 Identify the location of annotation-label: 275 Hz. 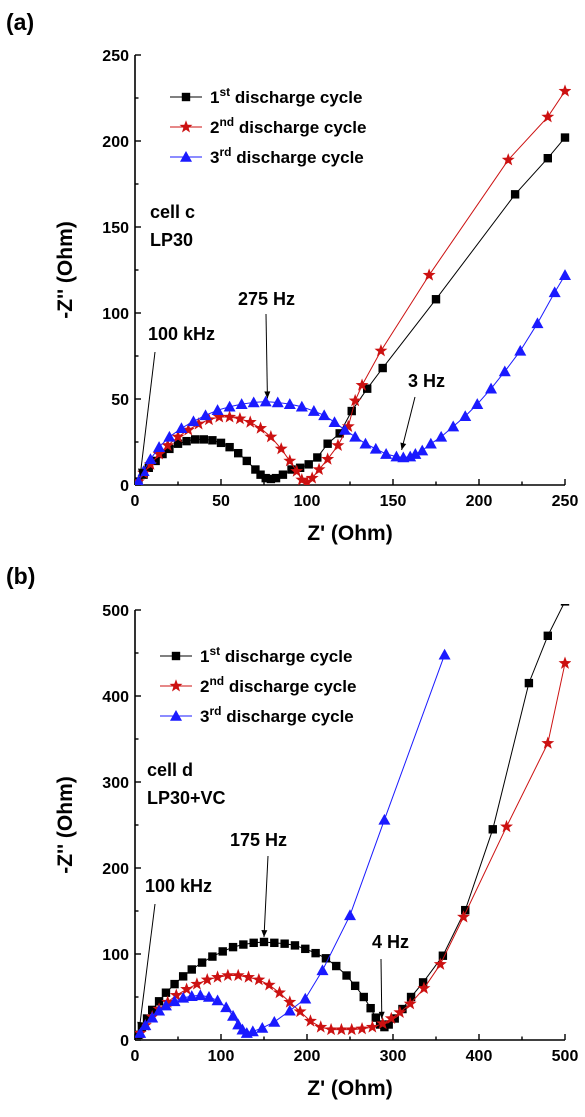
(266, 299).